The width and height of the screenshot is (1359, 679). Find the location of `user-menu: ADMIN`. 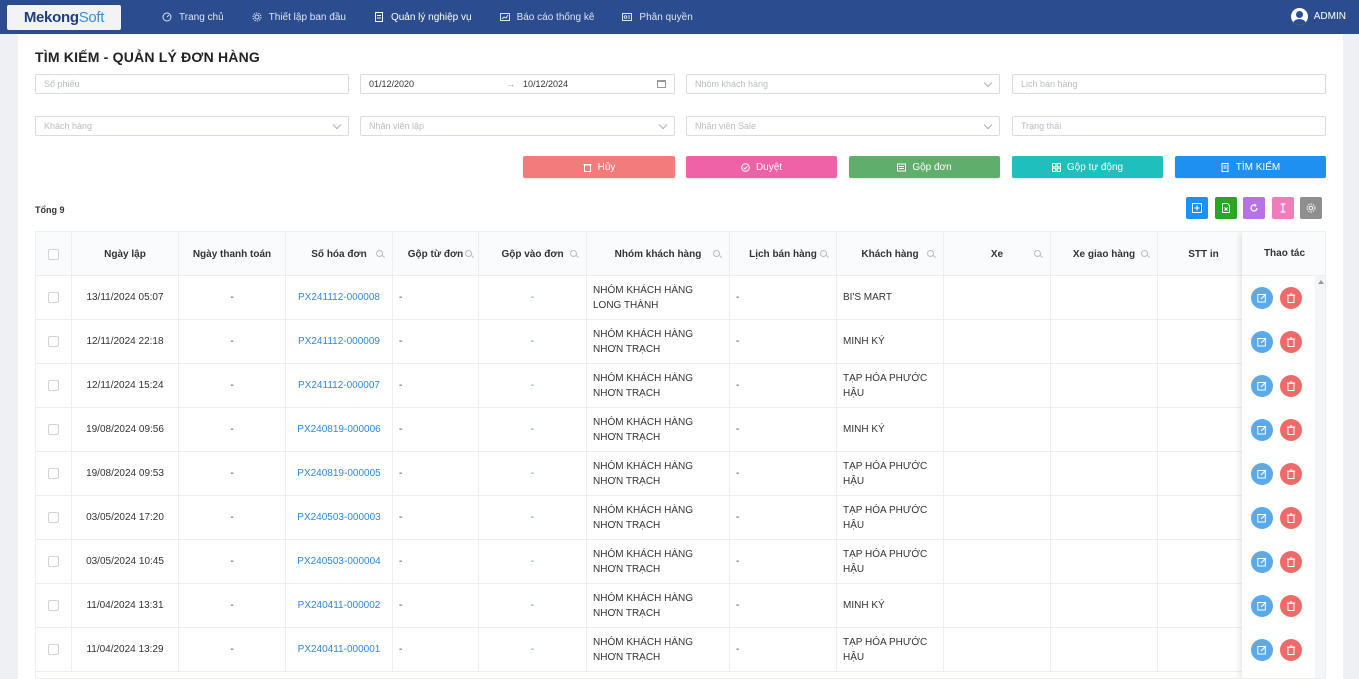

user-menu: ADMIN is located at coordinates (1318, 16).